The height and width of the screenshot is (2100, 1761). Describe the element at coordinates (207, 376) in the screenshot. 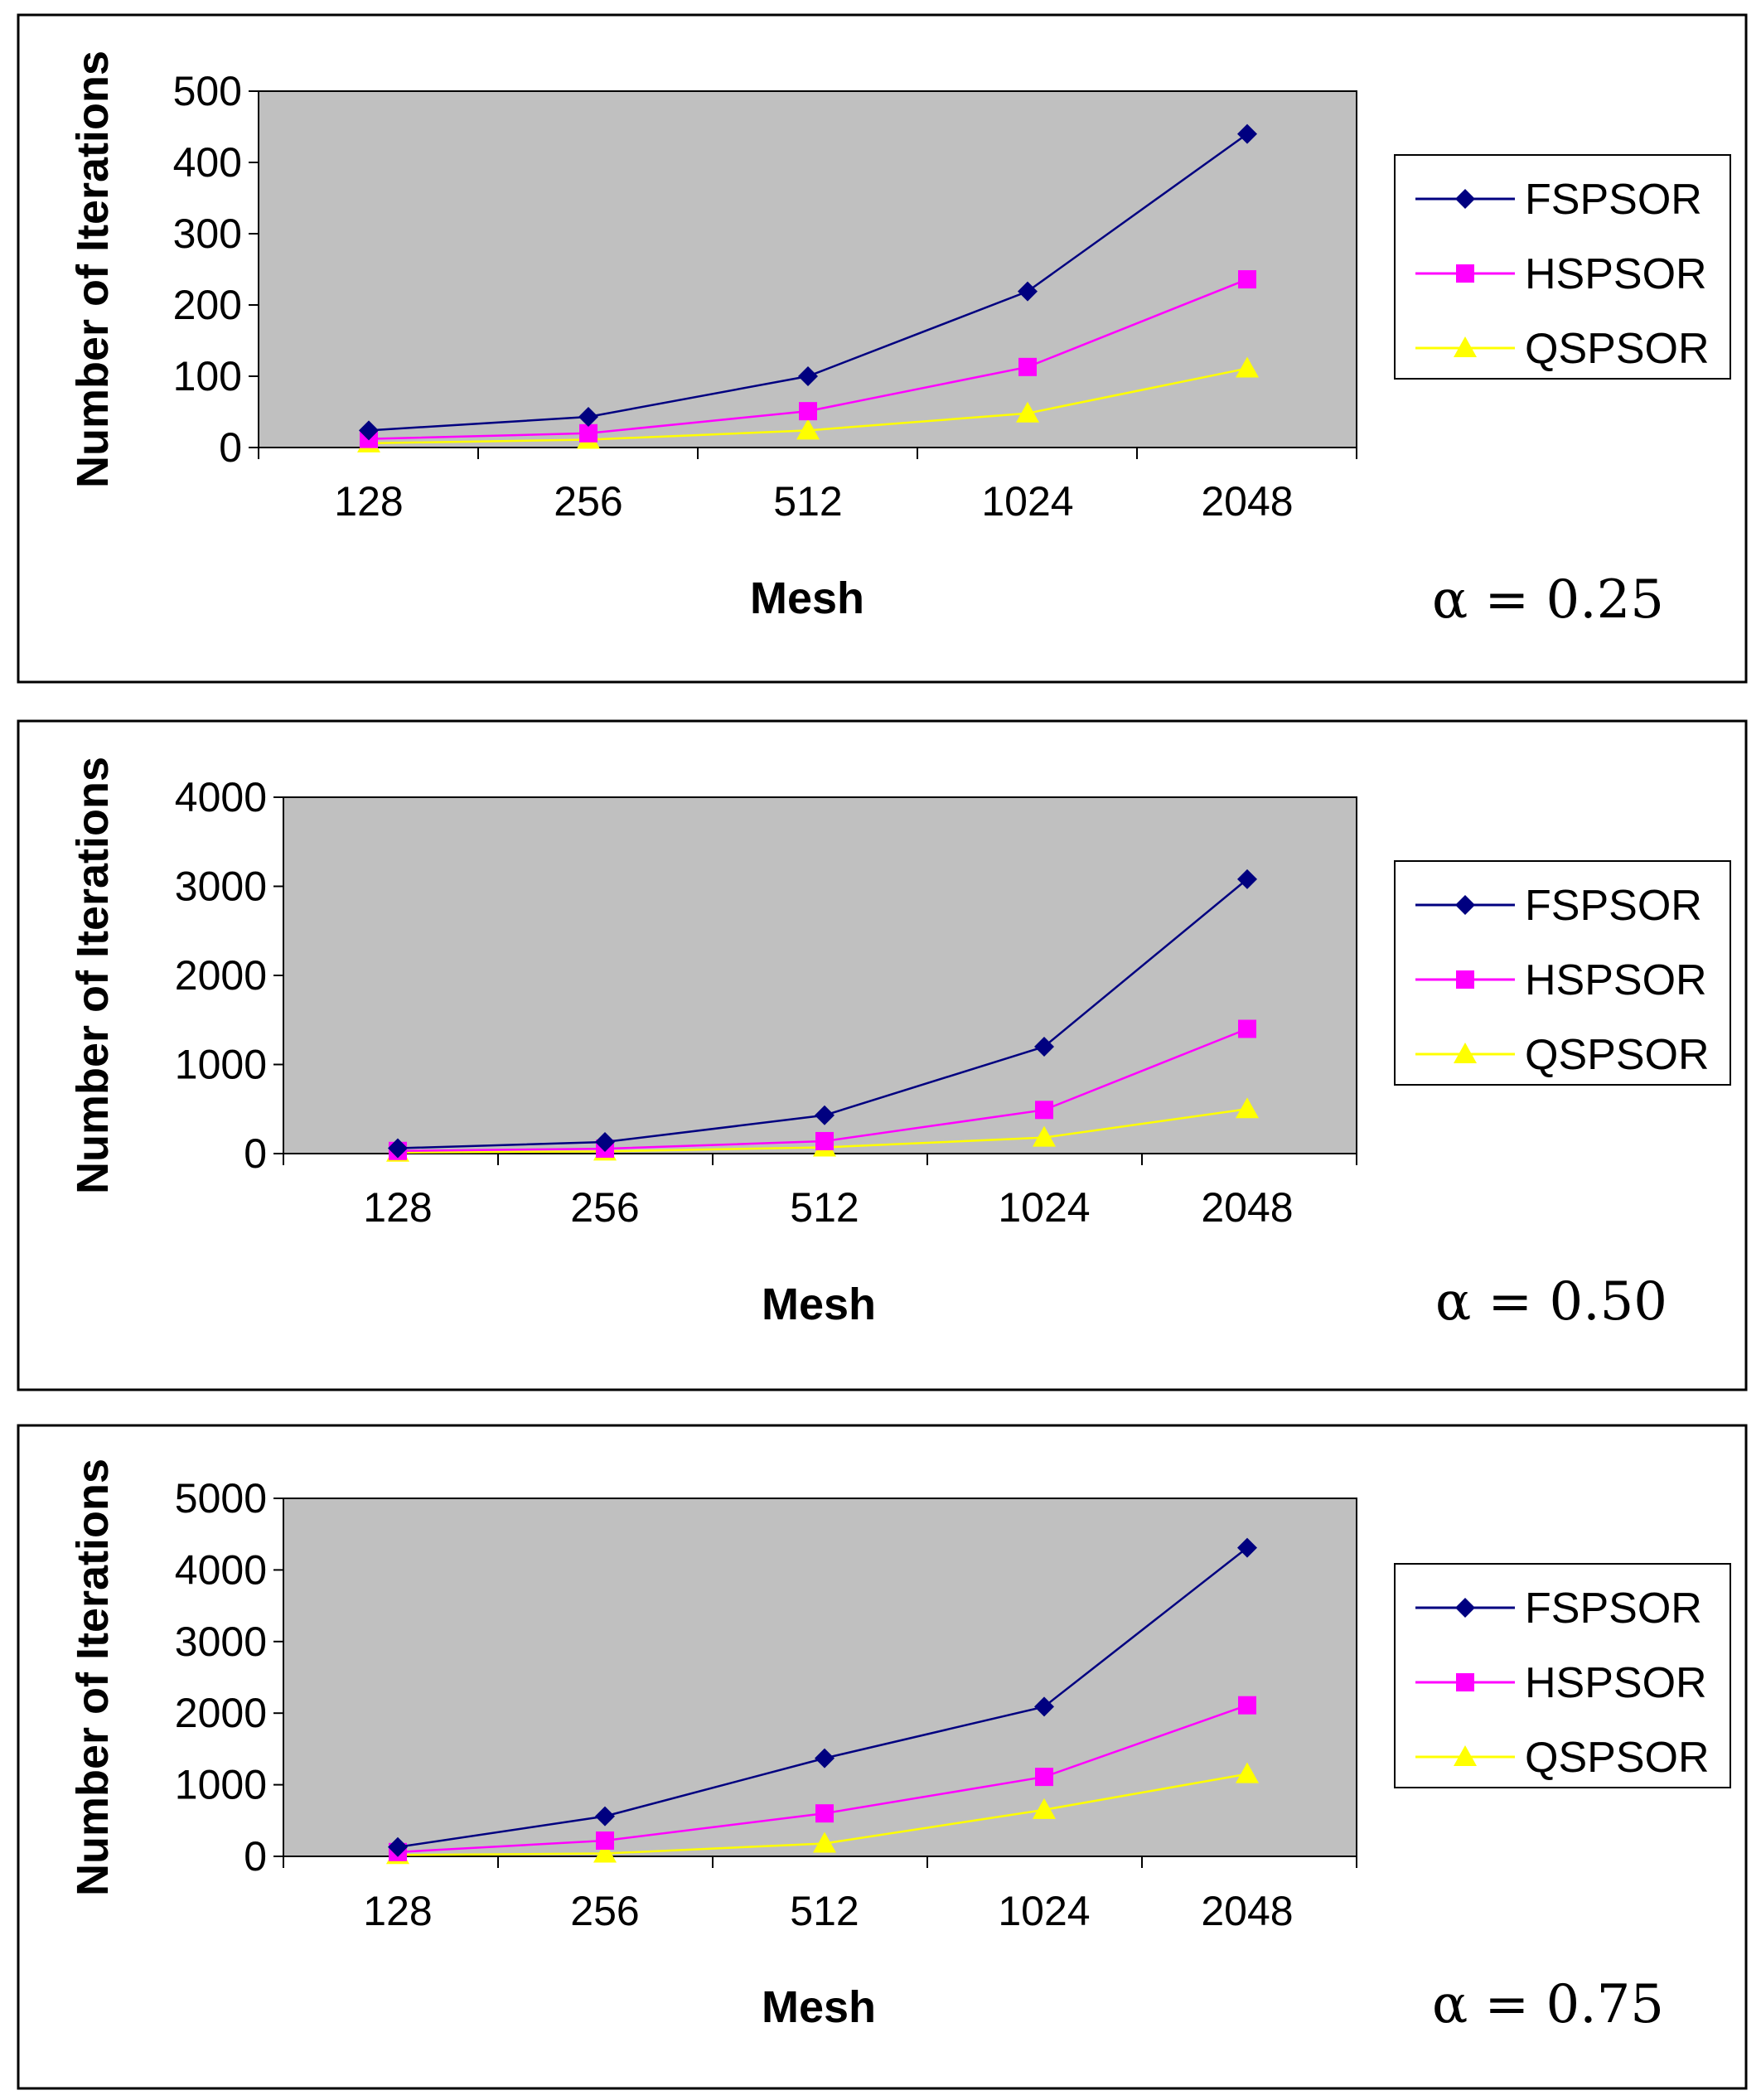

I see `y-tick-label: 100` at that location.